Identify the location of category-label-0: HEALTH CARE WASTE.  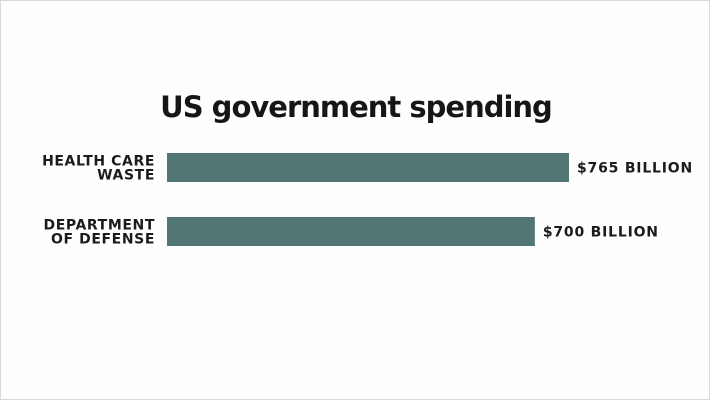
(98, 169).